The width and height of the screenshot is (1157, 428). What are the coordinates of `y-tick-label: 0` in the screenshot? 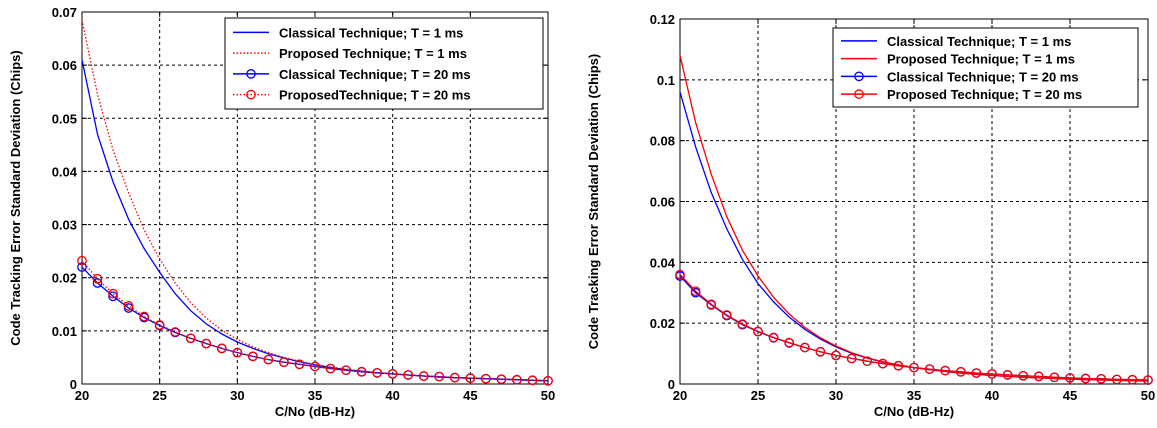 It's located at (671, 384).